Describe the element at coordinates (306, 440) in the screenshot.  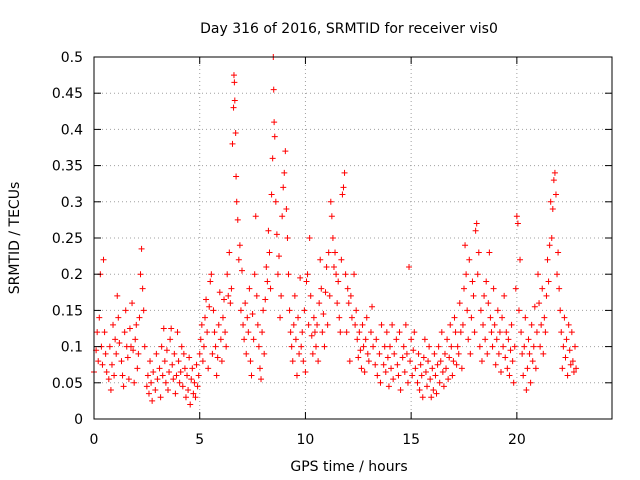
I see `x-tick-label: 10` at that location.